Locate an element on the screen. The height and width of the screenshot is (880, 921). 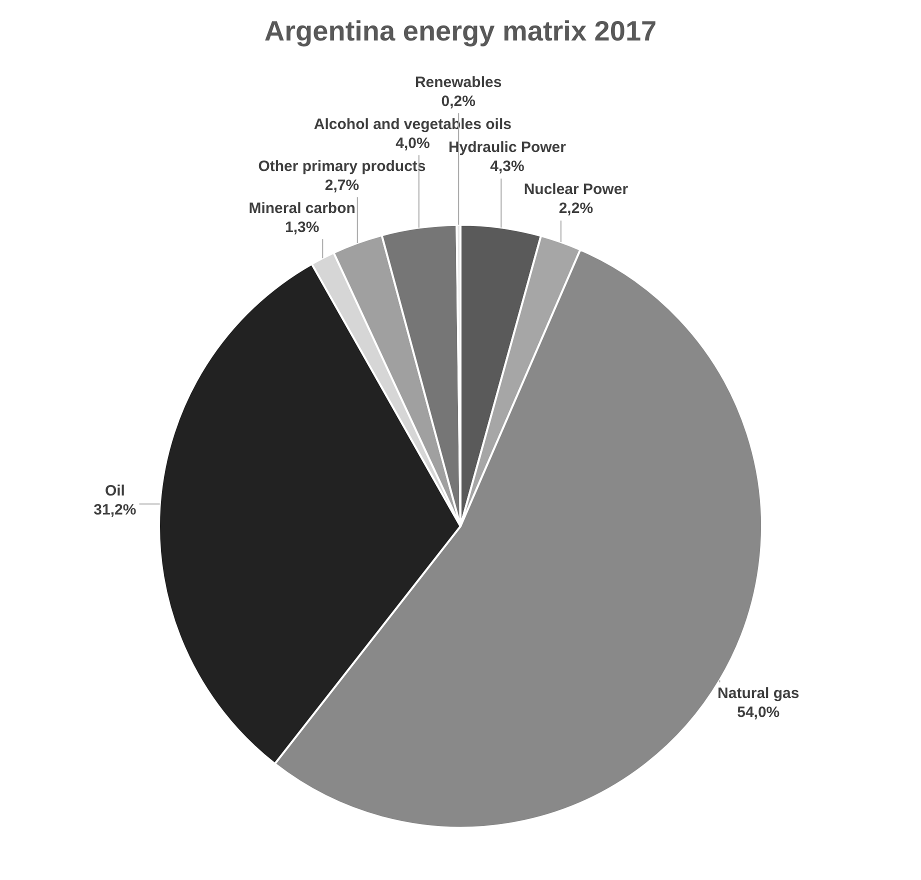
slice-label: Alcohol and vegetables oils is located at coordinates (413, 124).